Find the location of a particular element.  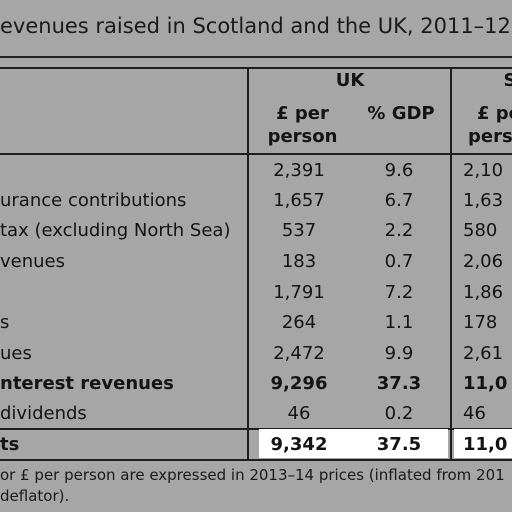

row-scotland-per-person: 178 is located at coordinates (480, 322).